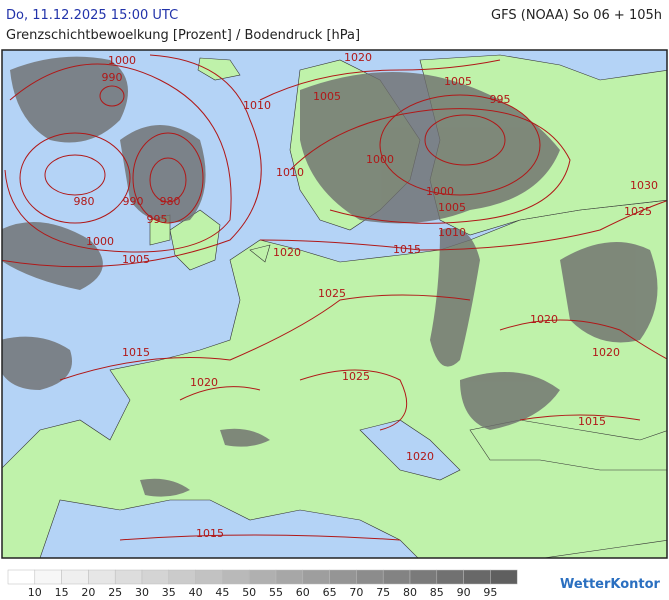  Describe the element at coordinates (249, 592) in the screenshot. I see `legend-label: 50` at that location.